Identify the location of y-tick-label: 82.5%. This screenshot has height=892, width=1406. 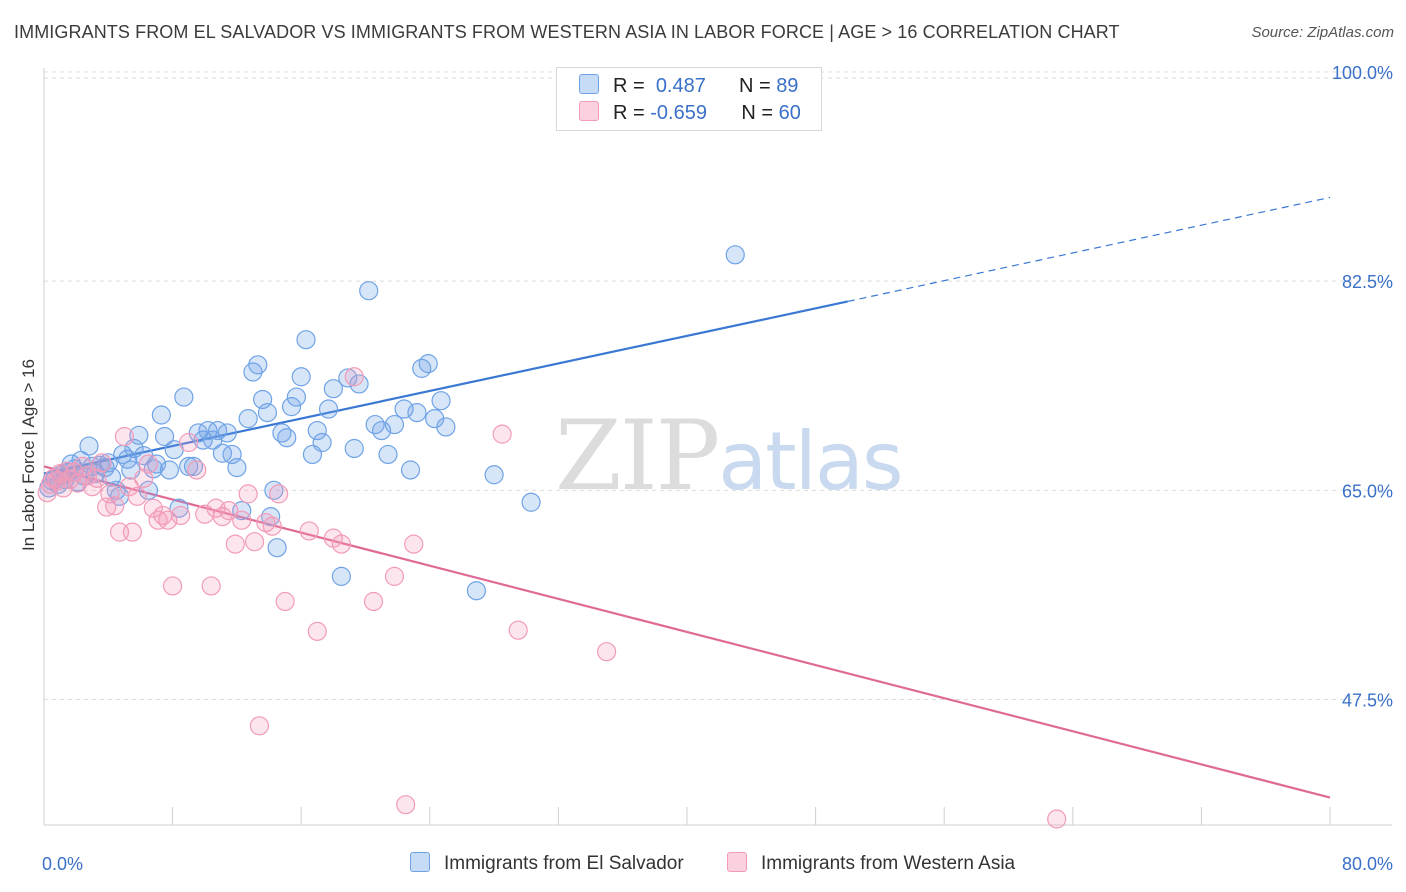
(1367, 282).